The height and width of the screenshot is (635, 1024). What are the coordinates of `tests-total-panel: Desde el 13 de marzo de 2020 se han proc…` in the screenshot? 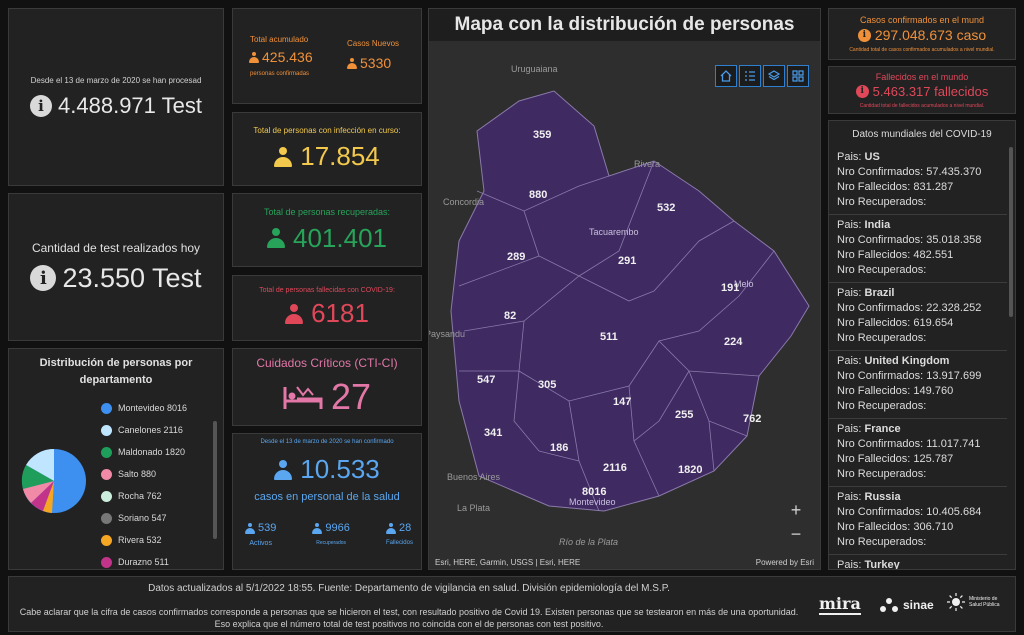 It's located at (116, 97).